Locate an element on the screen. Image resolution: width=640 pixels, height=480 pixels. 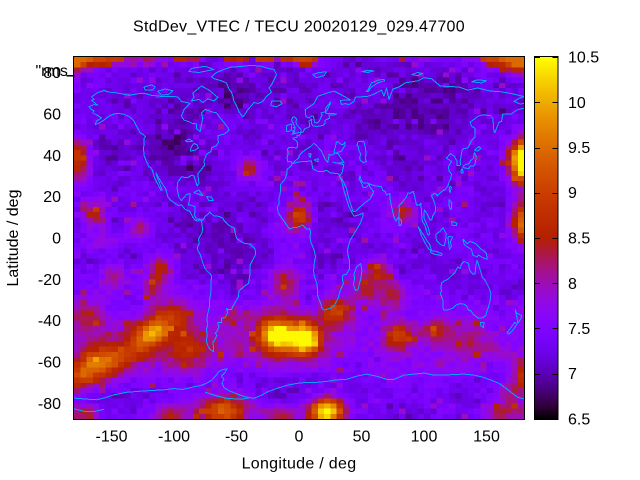
svg-text: Latitude / deg is located at coordinates (13, 238).